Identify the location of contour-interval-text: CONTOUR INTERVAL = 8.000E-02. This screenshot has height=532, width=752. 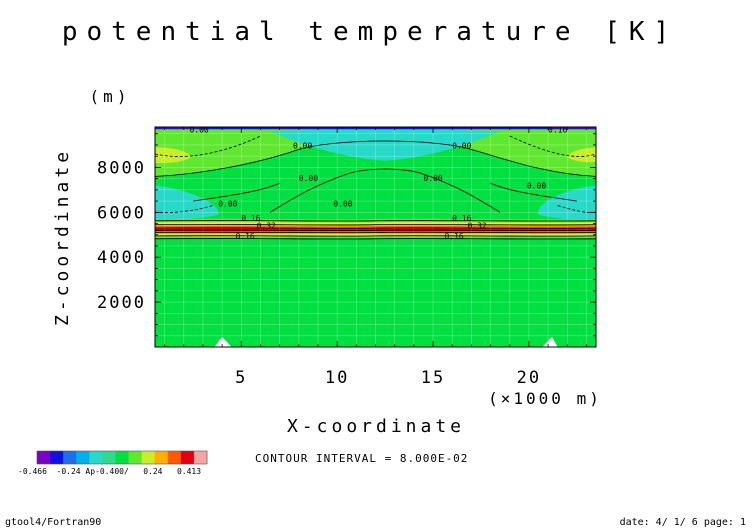
(361, 458).